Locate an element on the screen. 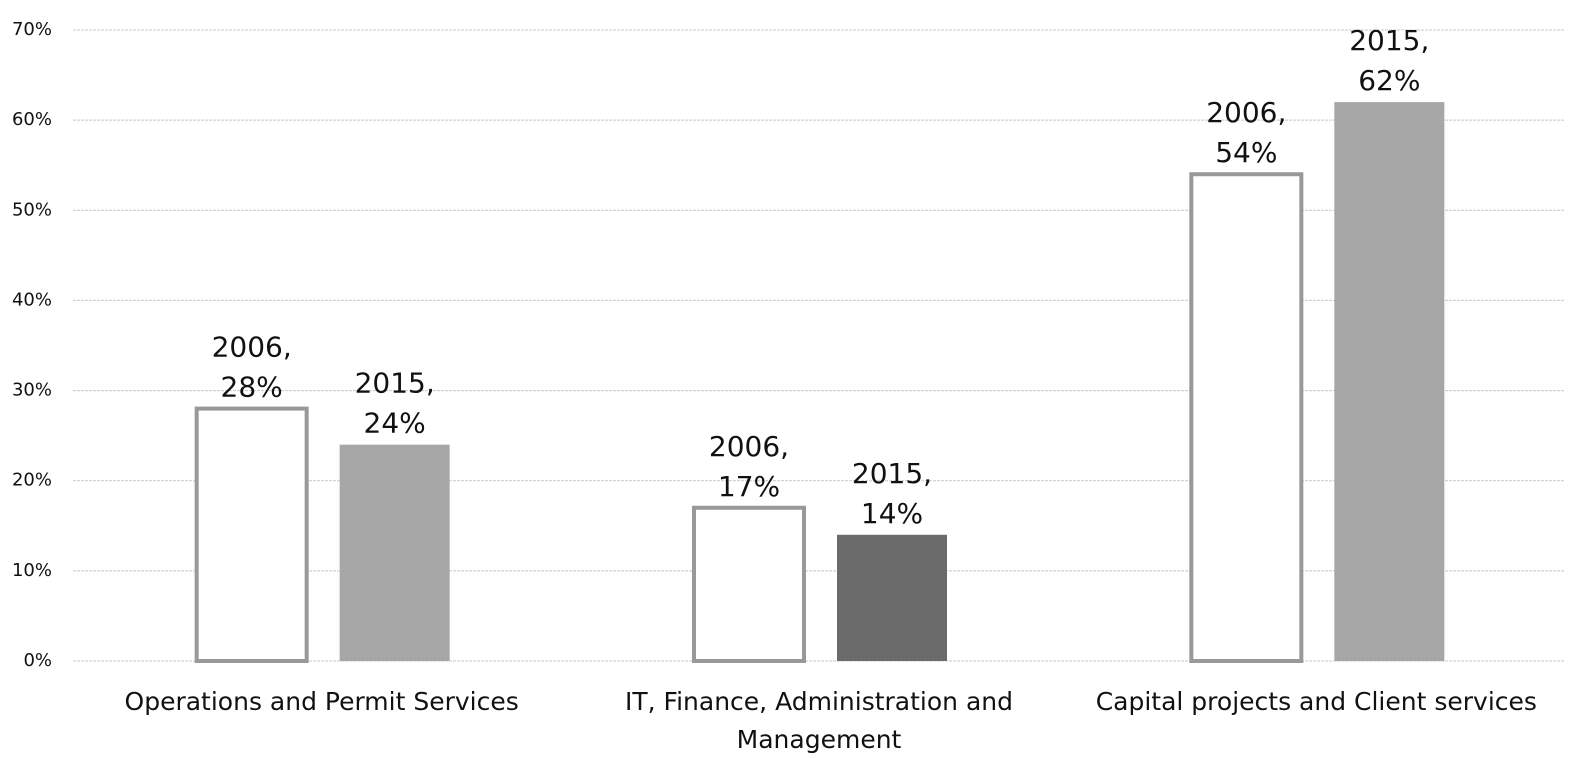 This screenshot has height=758, width=1571. data-label-line: 17% is located at coordinates (749, 486).